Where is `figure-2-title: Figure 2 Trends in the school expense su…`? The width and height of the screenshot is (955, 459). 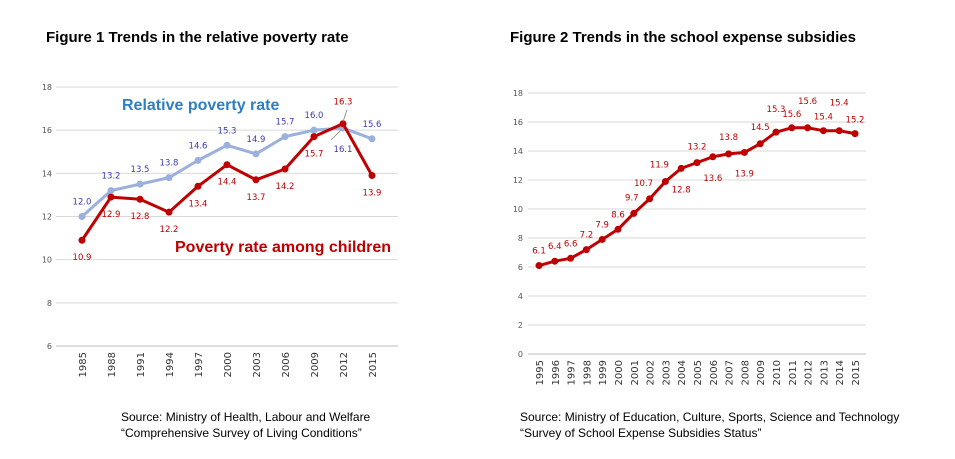
figure-2-title: Figure 2 Trends in the school expense su… is located at coordinates (683, 37).